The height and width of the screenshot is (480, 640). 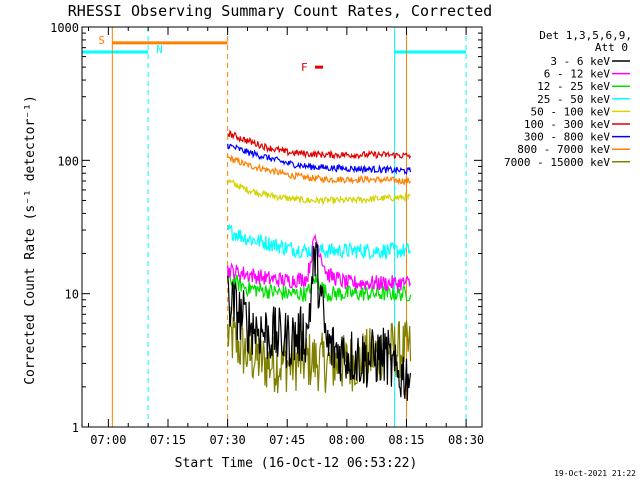 What do you see at coordinates (573, 99) in the screenshot?
I see `legend-entry-3: 25 - 50 keV` at bounding box center [573, 99].